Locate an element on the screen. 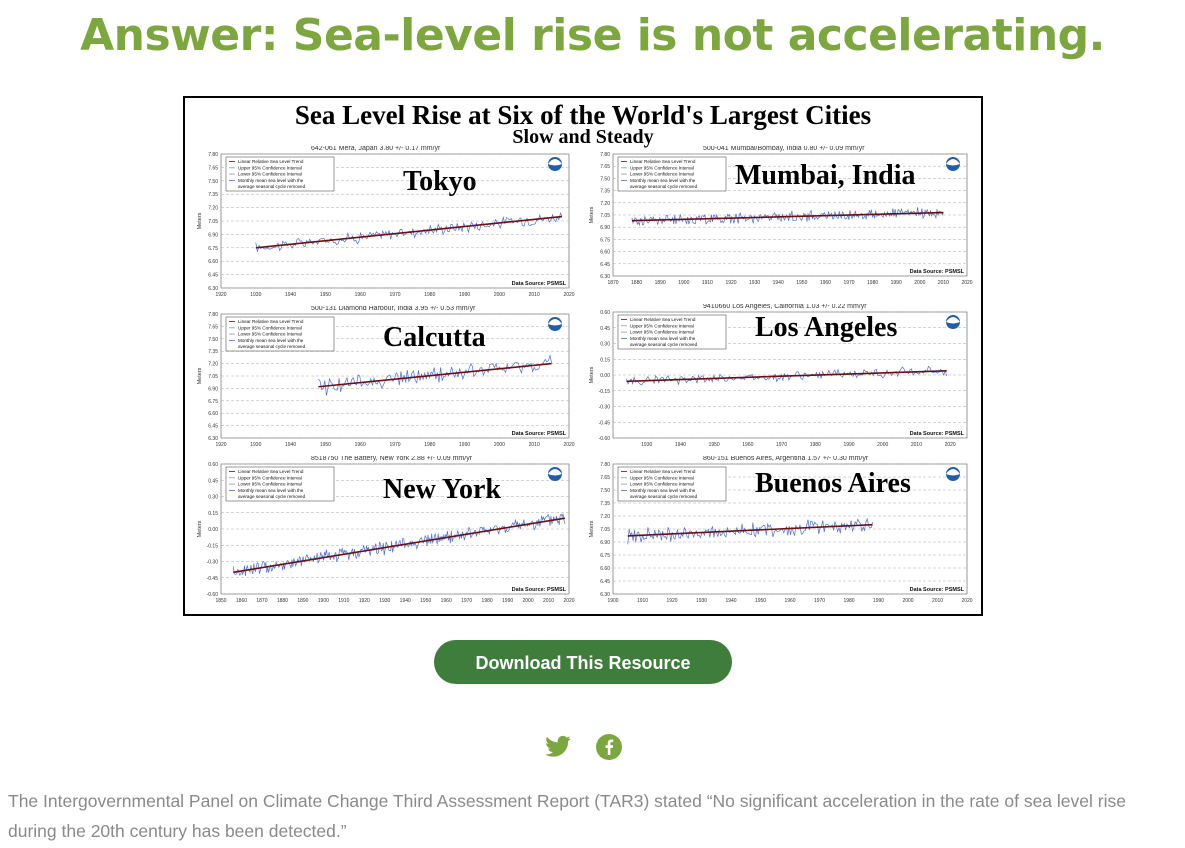  y-tick-label: 0.00 is located at coordinates (213, 530).